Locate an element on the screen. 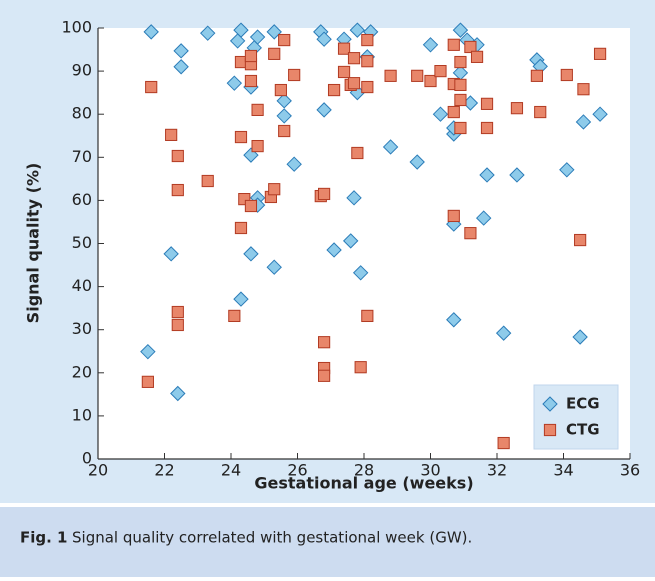 The image size is (655, 581). y-tick-label: 100 is located at coordinates (76, 27).